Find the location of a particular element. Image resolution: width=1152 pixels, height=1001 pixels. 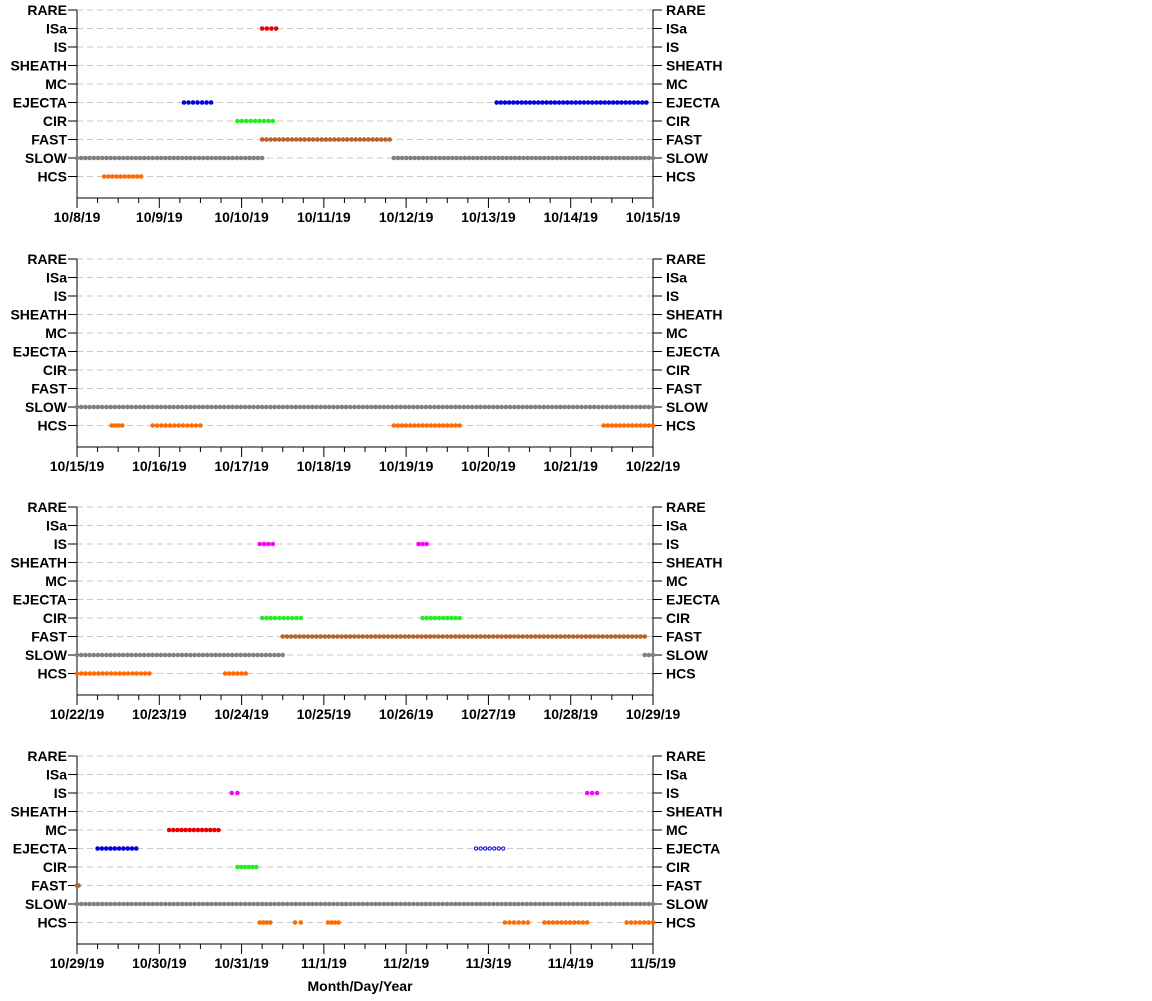

data-point-mc is located at coordinates (190, 830).